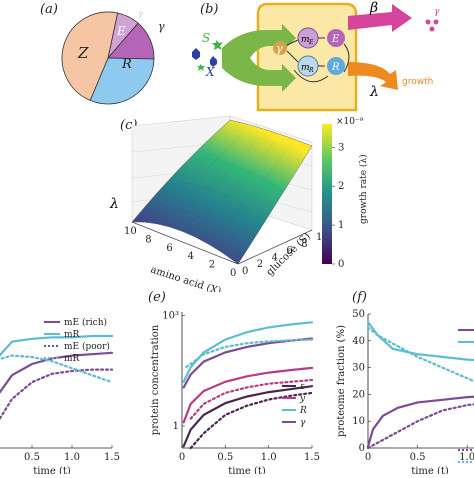 Image resolution: width=474 pixels, height=478 pixels. Describe the element at coordinates (126, 64) in the screenshot. I see `pie-label-r: R` at that location.